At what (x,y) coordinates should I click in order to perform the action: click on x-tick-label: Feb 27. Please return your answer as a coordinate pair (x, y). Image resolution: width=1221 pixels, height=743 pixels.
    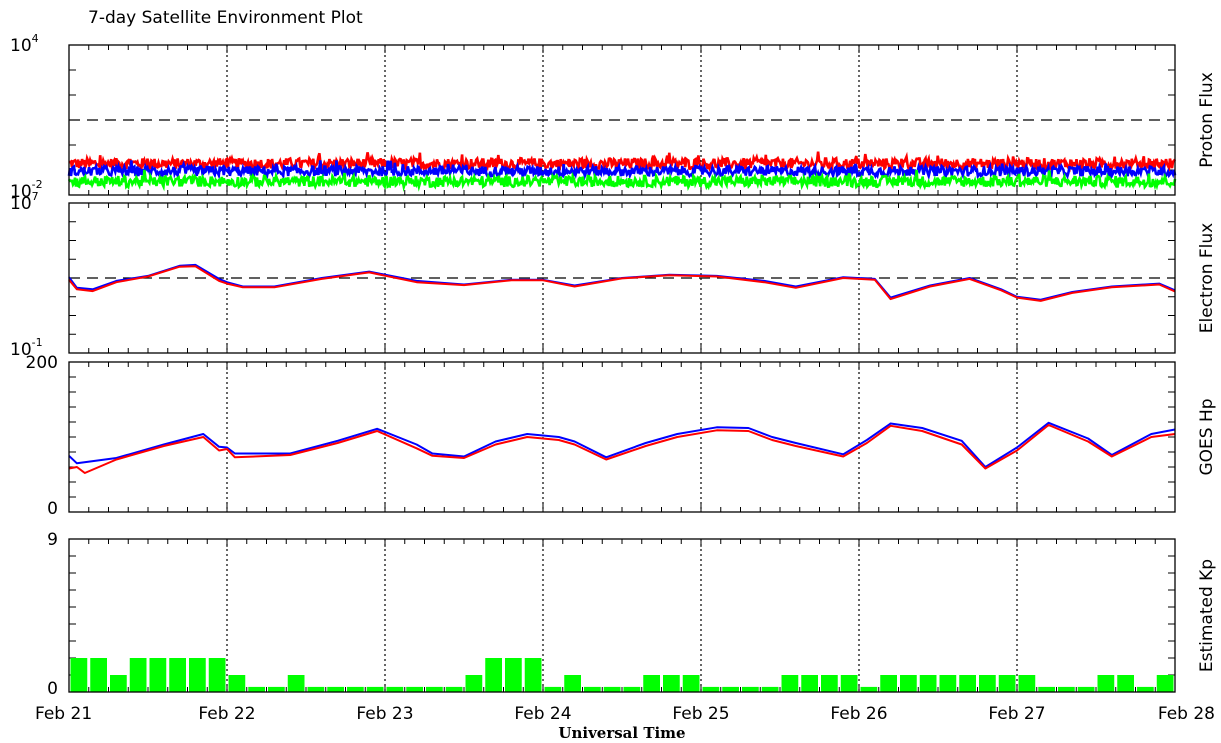
    Looking at the image, I should click on (1016, 714).